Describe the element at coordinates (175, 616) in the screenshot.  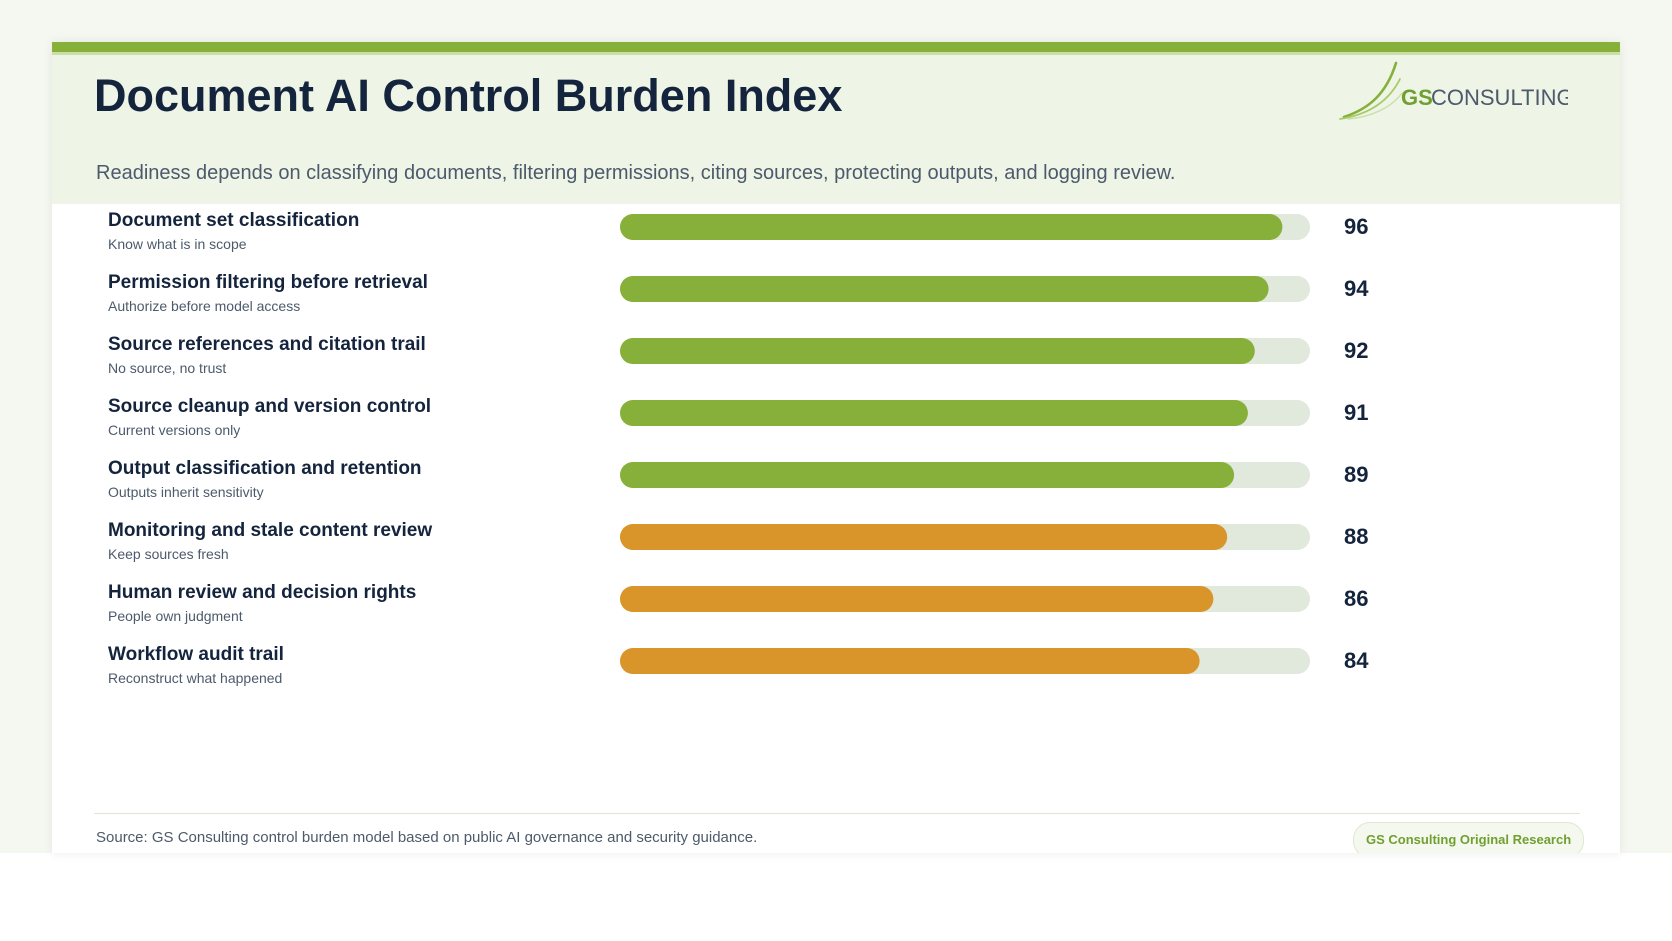
I see `bar-description: People own judgment` at that location.